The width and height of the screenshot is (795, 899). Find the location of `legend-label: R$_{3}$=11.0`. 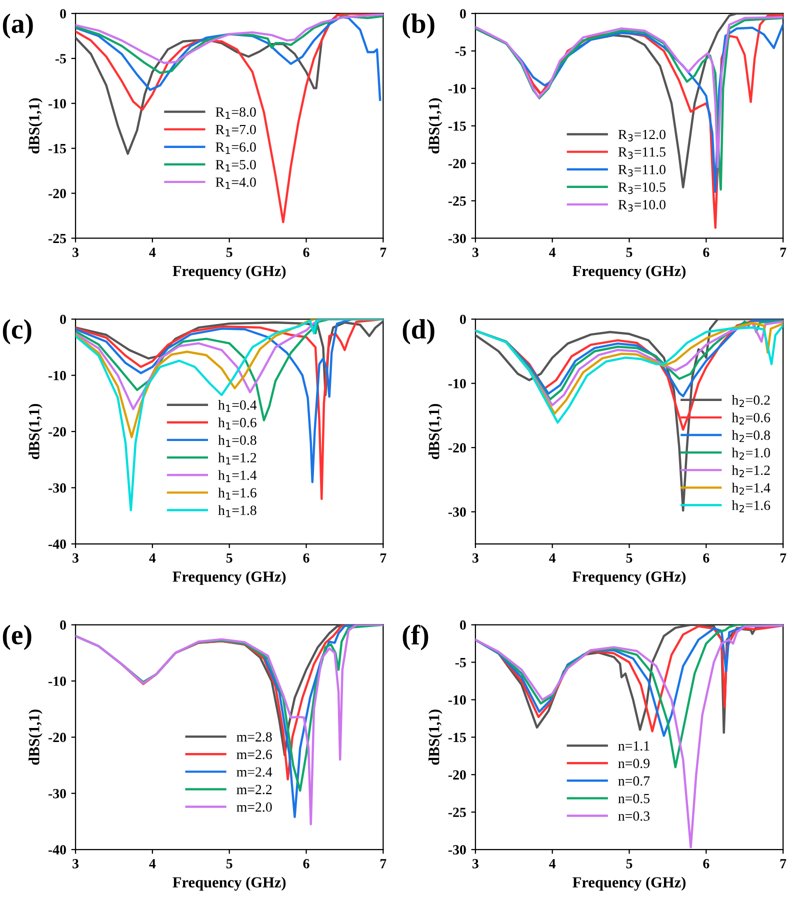

legend-label: R$_{3}$=11.0 is located at coordinates (642, 170).